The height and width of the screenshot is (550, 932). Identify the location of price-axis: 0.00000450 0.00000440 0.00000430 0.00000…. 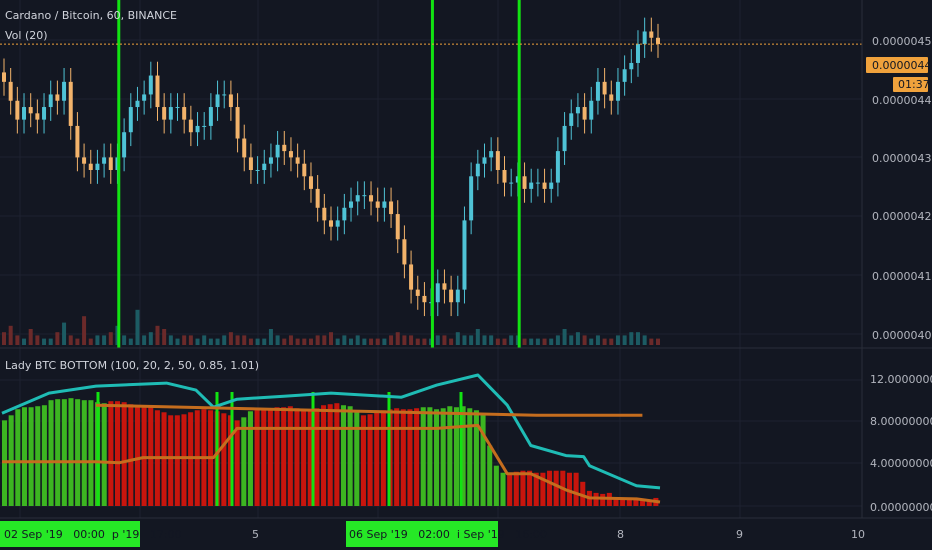
(899, 188).